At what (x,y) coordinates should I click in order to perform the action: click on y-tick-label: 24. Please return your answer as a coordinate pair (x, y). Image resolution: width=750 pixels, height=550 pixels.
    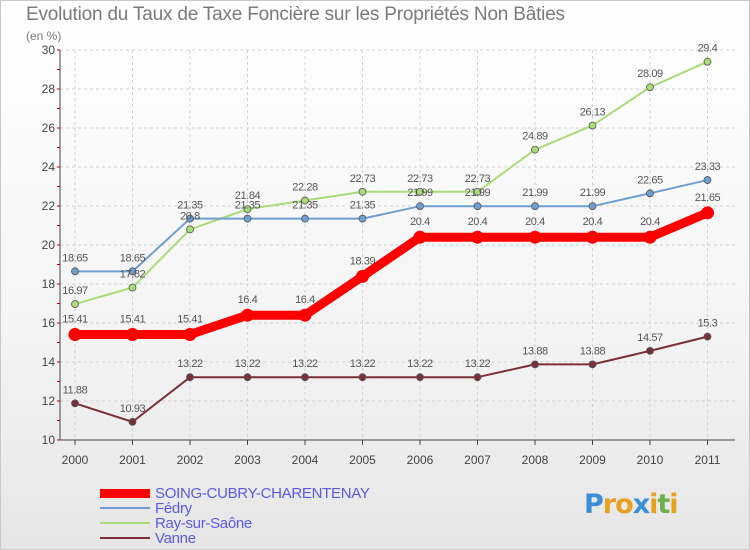
    Looking at the image, I should click on (49, 167).